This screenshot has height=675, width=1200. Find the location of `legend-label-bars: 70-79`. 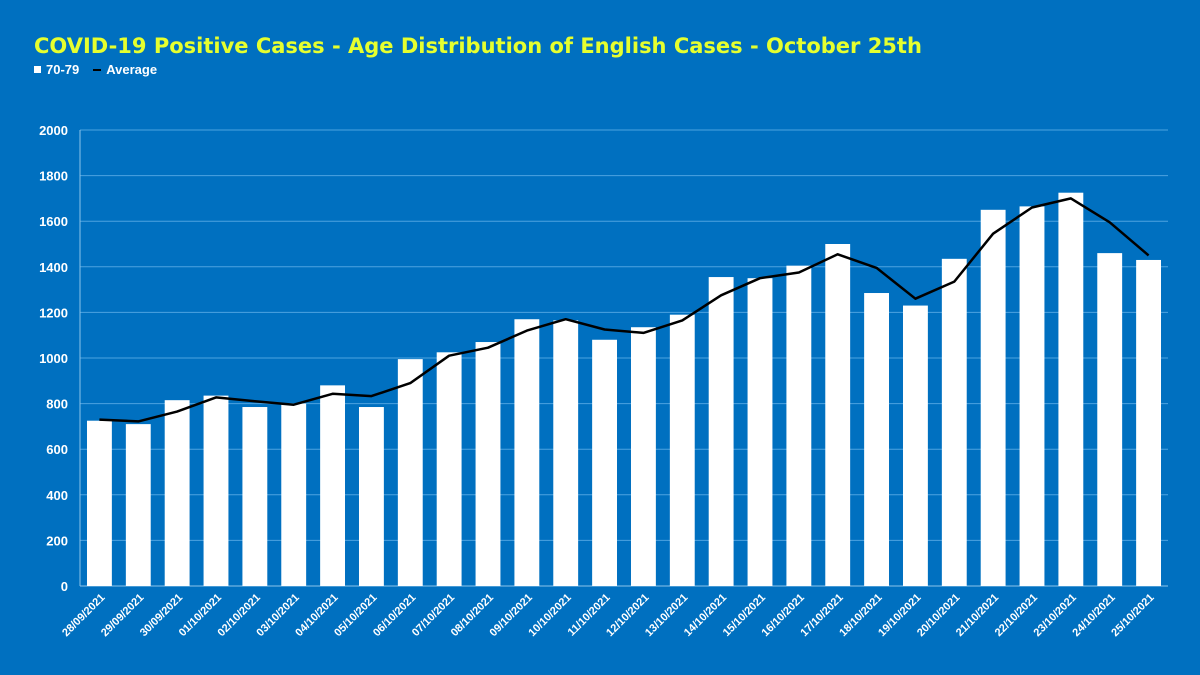

legend-label-bars: 70-79 is located at coordinates (63, 69).